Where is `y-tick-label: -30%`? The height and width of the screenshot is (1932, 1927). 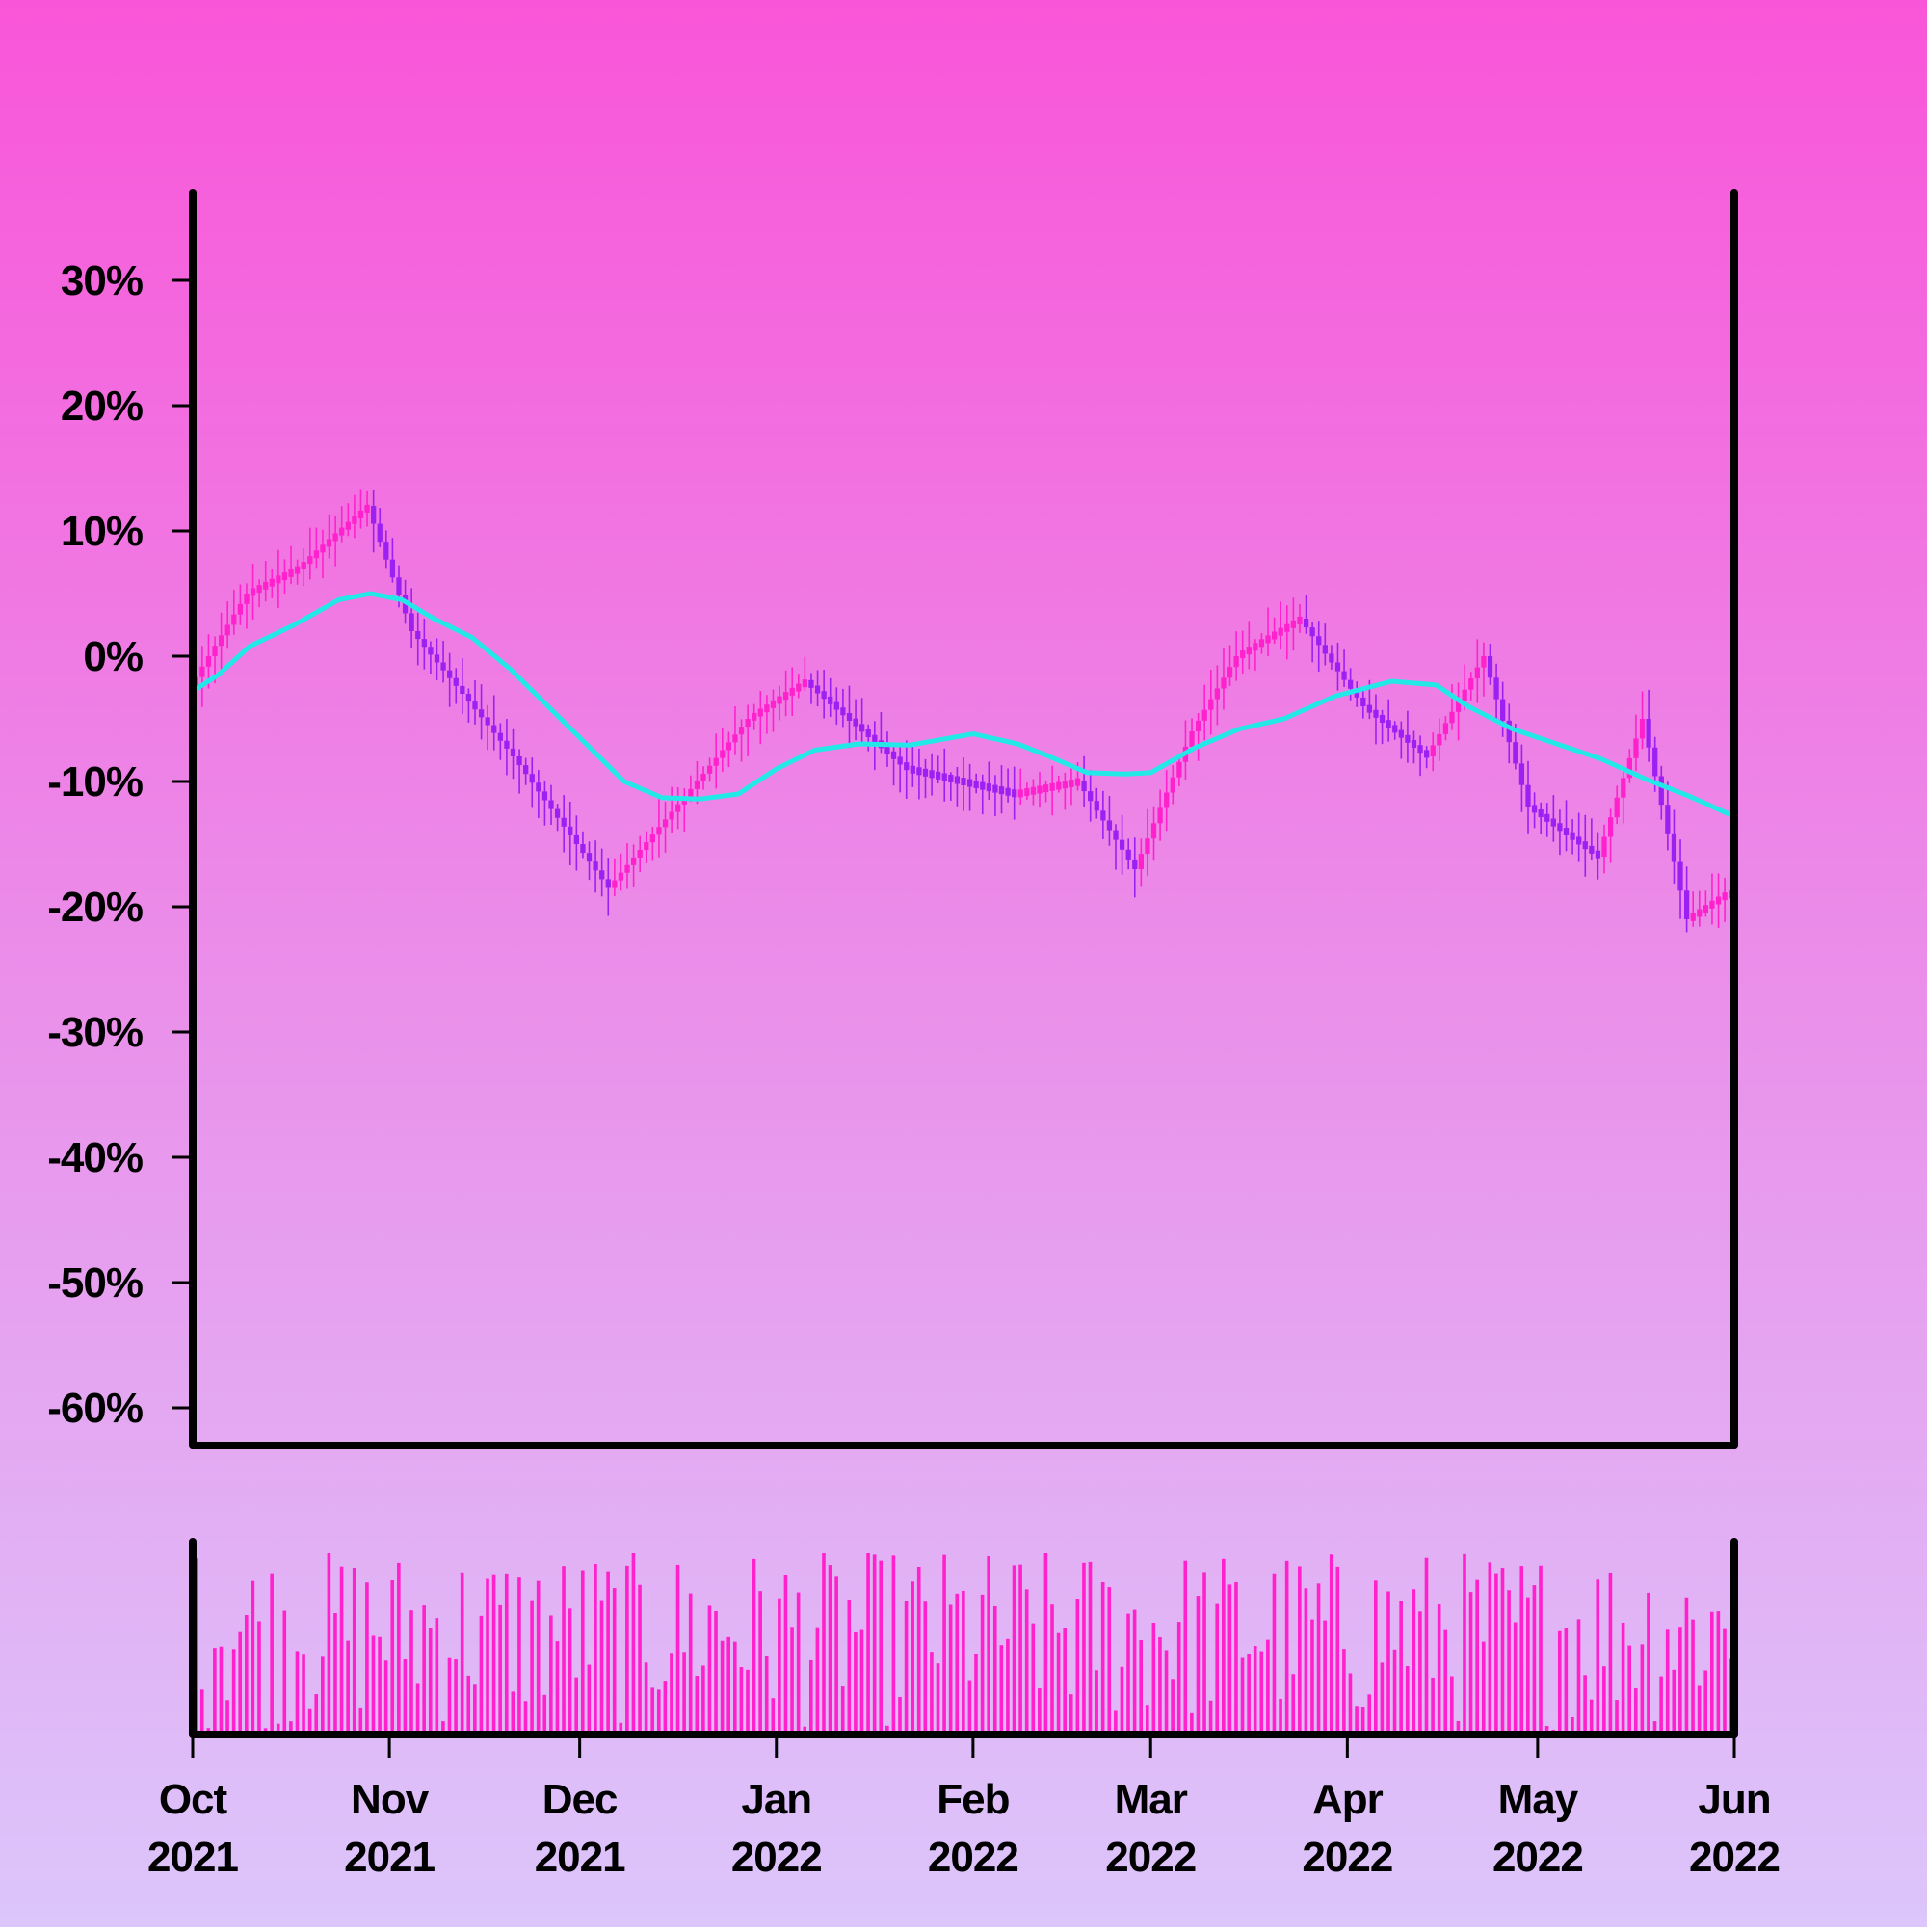 y-tick-label: -30% is located at coordinates (95, 1032).